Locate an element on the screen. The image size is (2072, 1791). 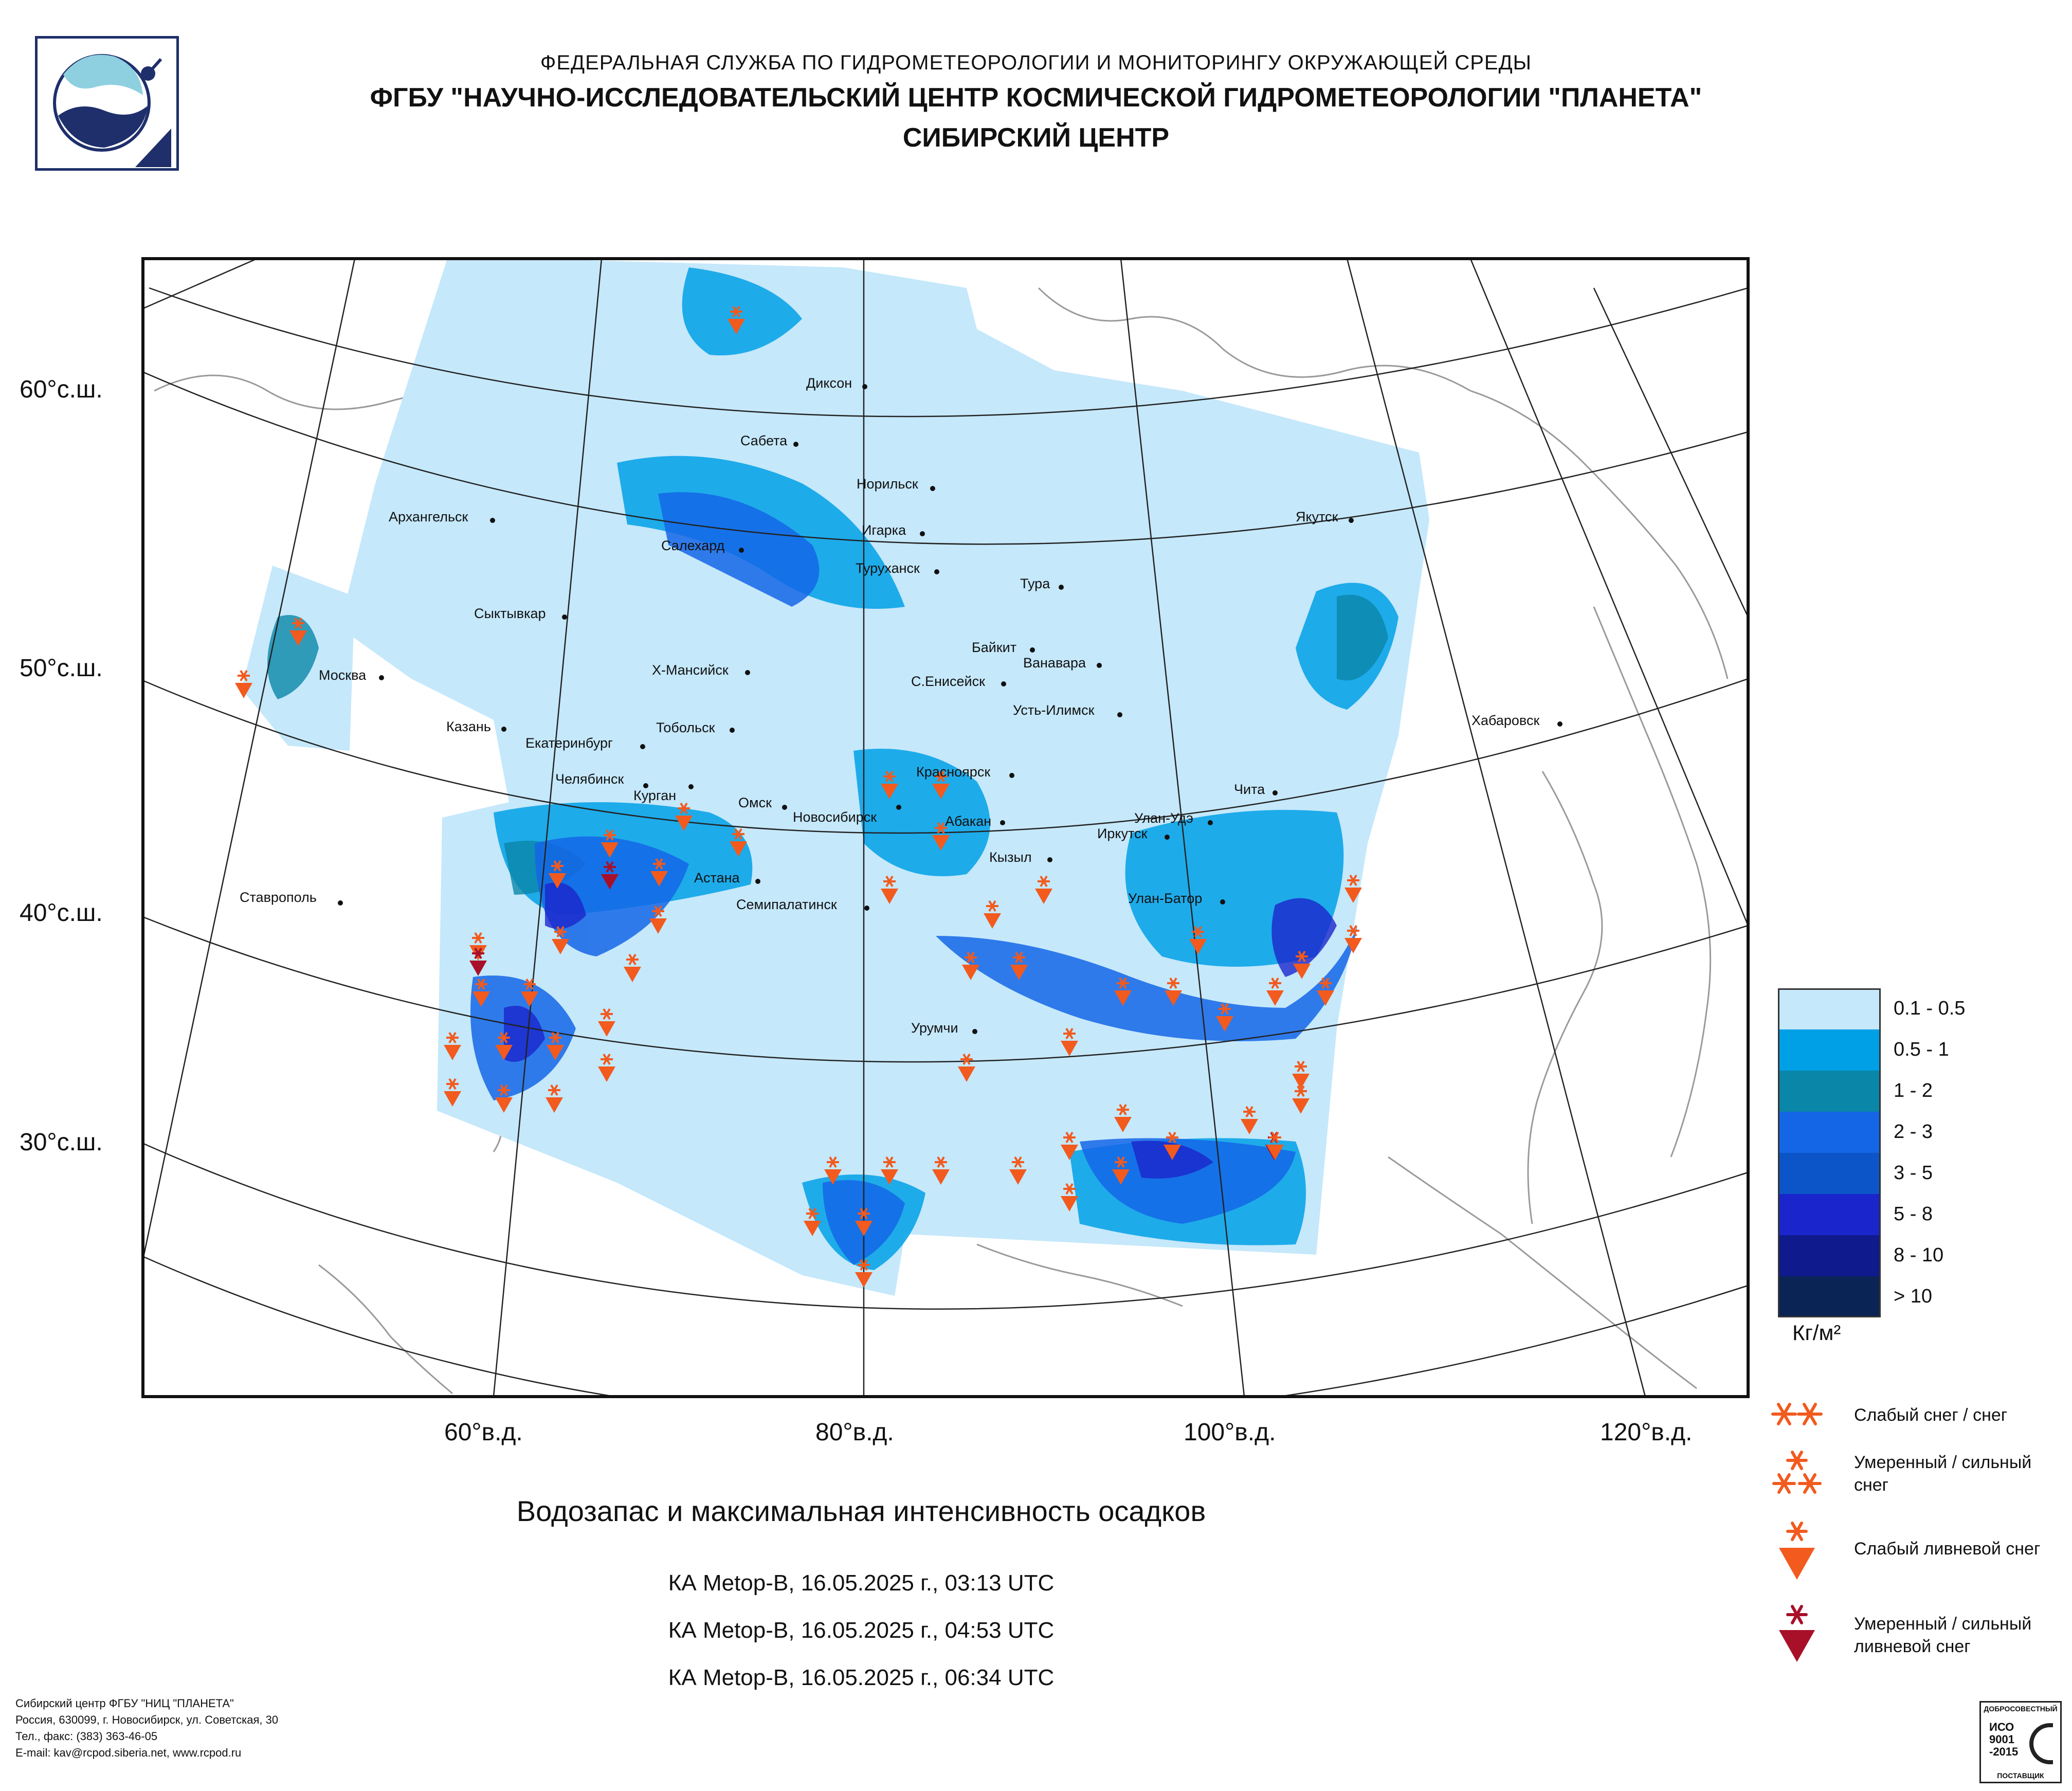
triple-snowflake-icon is located at coordinates (1797, 1472).